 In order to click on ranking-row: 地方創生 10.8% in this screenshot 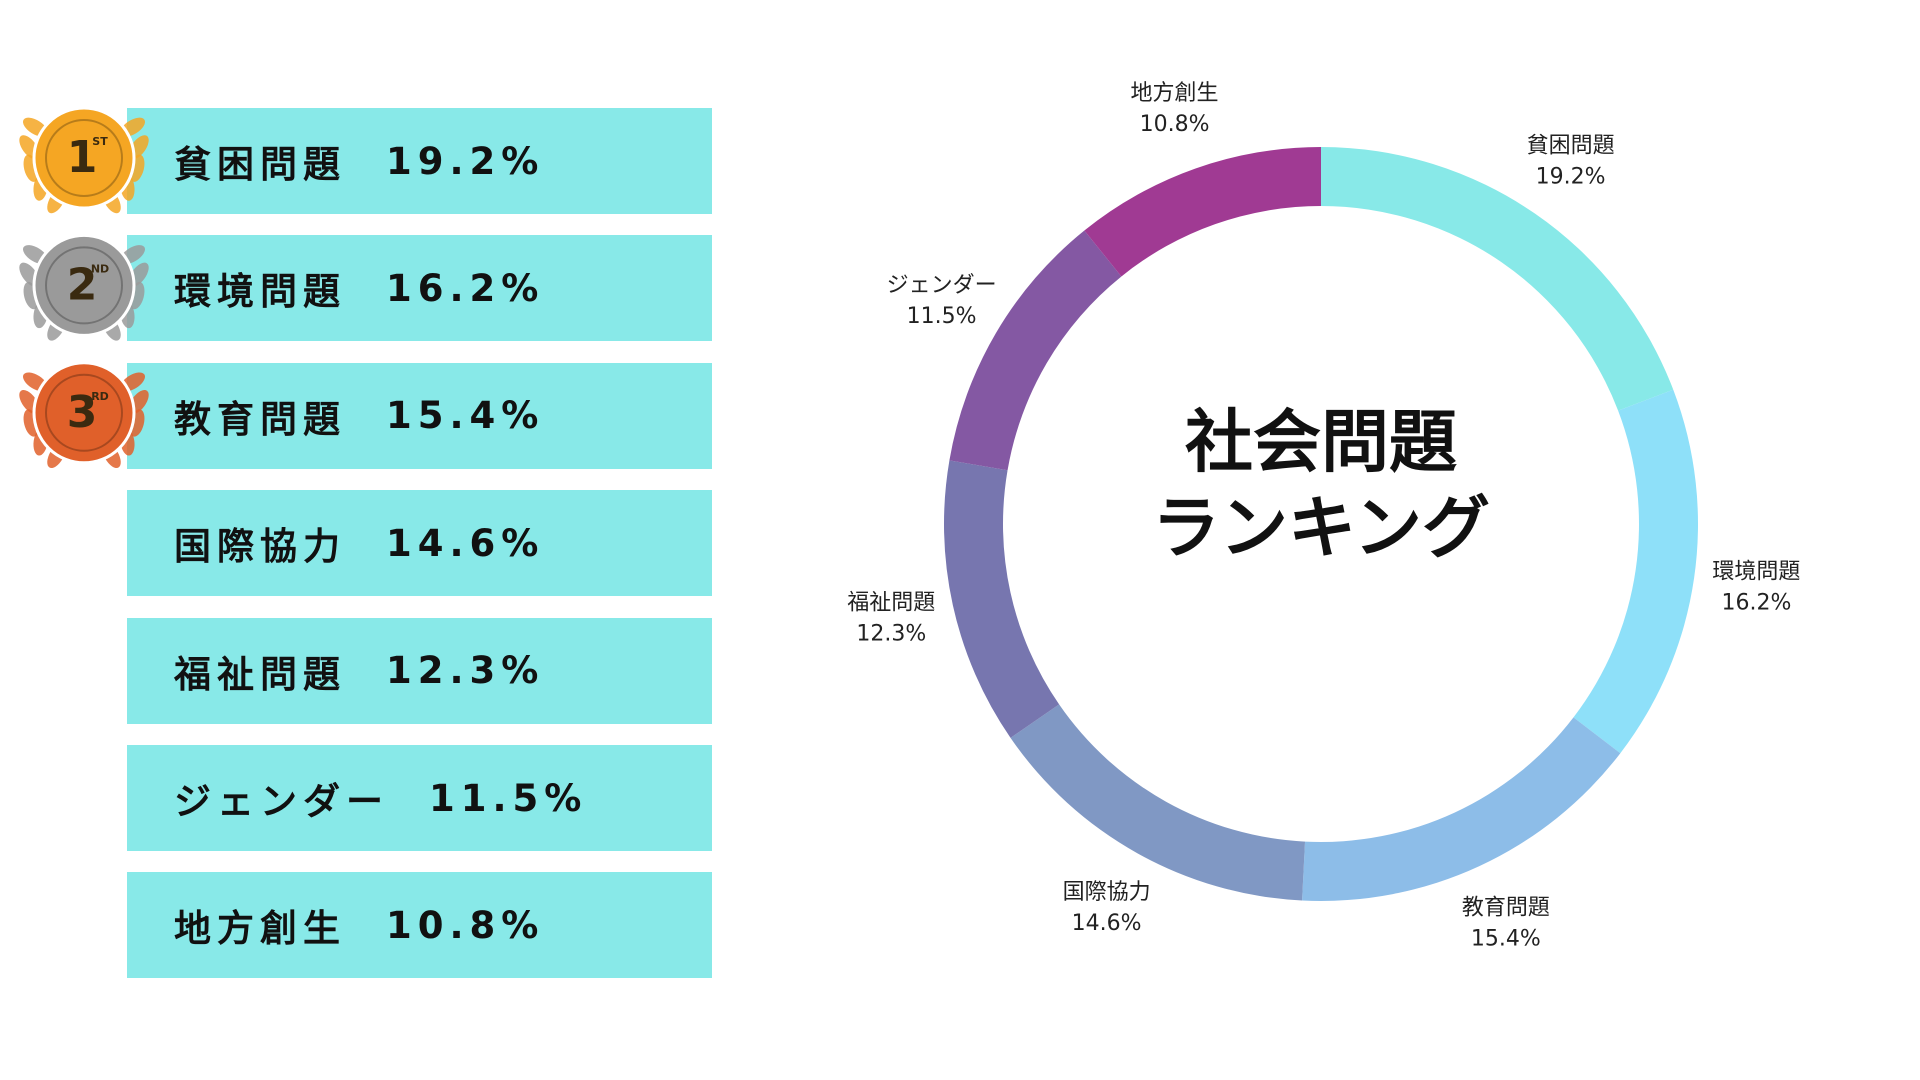, I will do `click(419, 925)`.